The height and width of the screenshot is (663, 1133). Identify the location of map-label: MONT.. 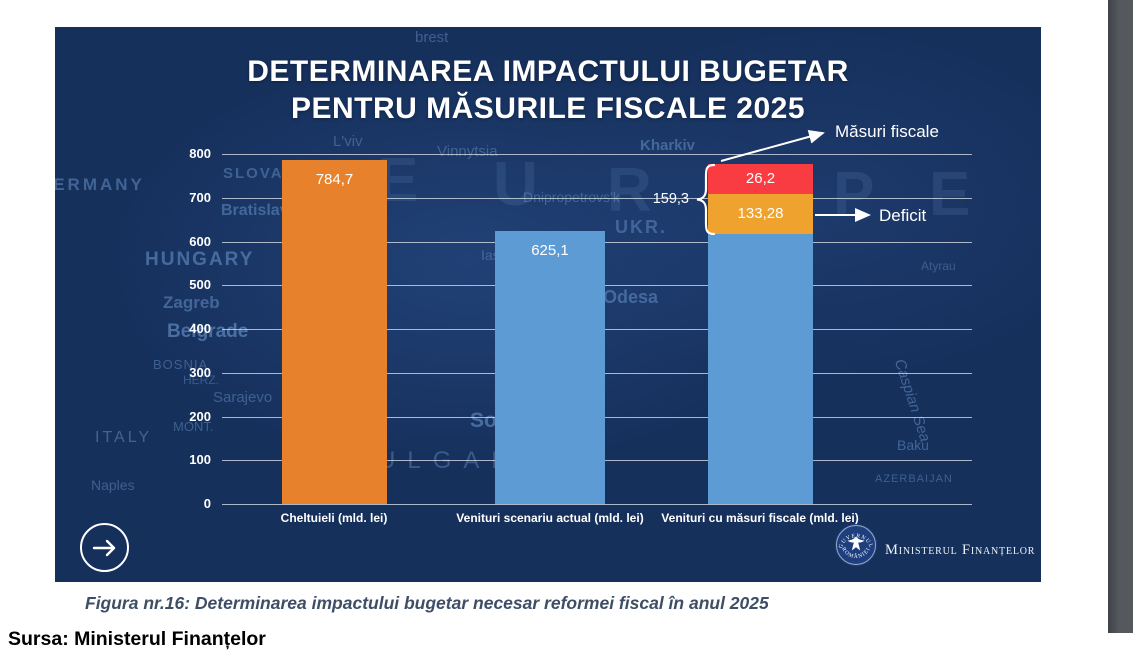
(193, 426).